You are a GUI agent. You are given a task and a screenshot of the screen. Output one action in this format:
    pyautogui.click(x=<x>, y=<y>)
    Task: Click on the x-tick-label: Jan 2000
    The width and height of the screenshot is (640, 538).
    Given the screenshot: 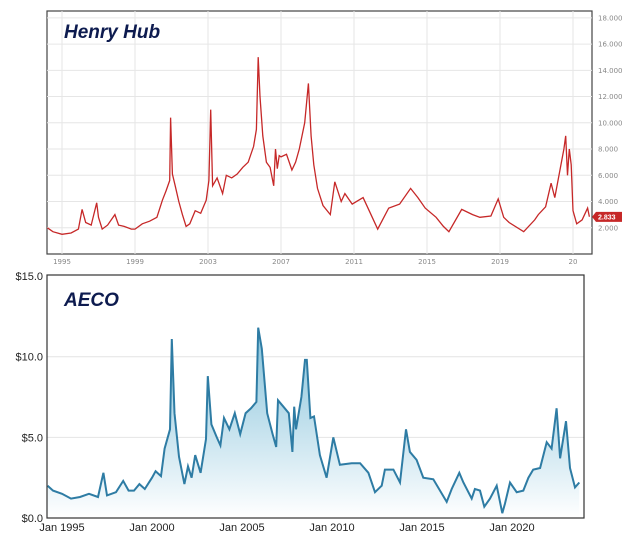 What is the action you would take?
    pyautogui.click(x=151, y=528)
    